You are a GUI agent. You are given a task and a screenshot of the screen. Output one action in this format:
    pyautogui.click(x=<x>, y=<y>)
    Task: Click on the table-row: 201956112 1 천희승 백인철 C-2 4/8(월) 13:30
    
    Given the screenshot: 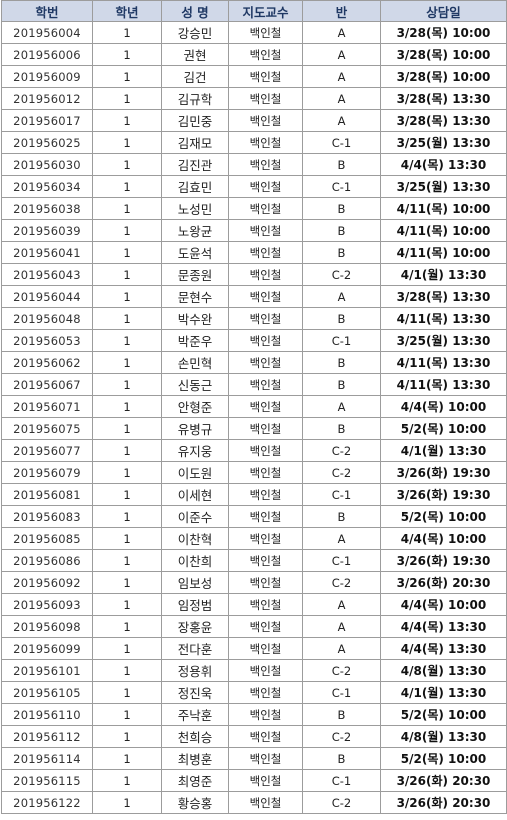 What is the action you would take?
    pyautogui.click(x=254, y=736)
    